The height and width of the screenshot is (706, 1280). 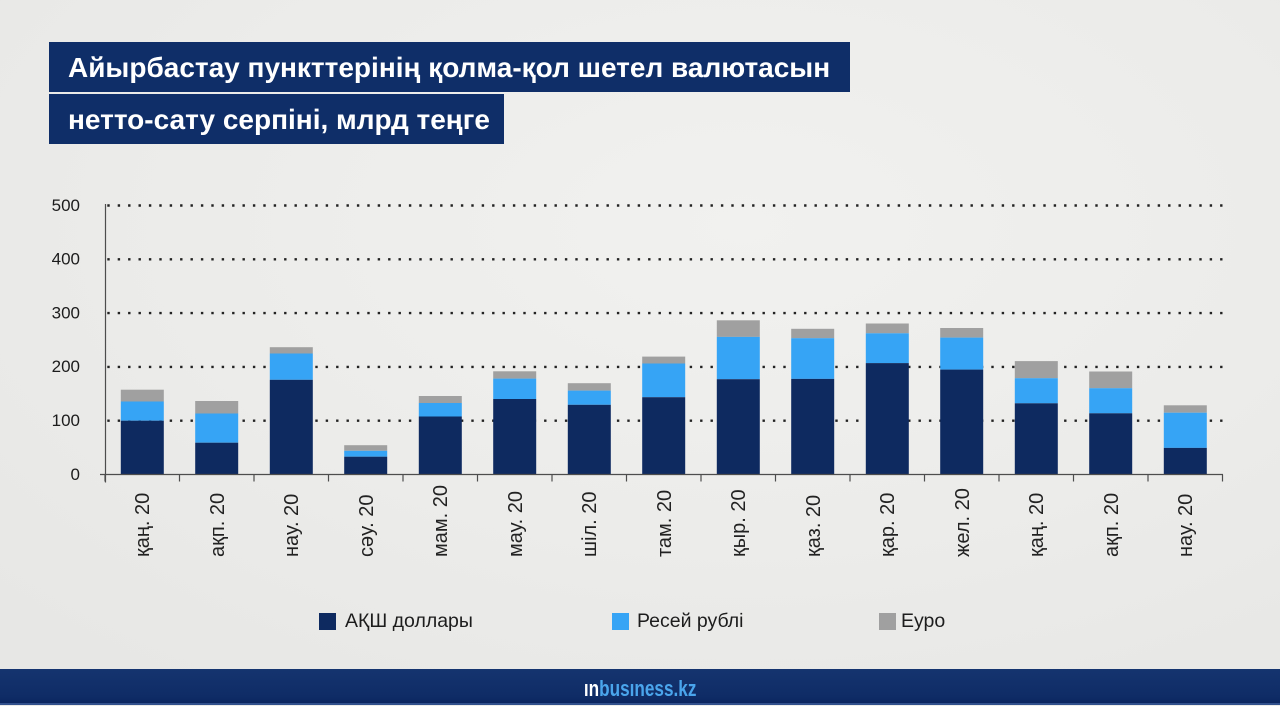 What do you see at coordinates (66, 366) in the screenshot?
I see `svg-text: 200` at bounding box center [66, 366].